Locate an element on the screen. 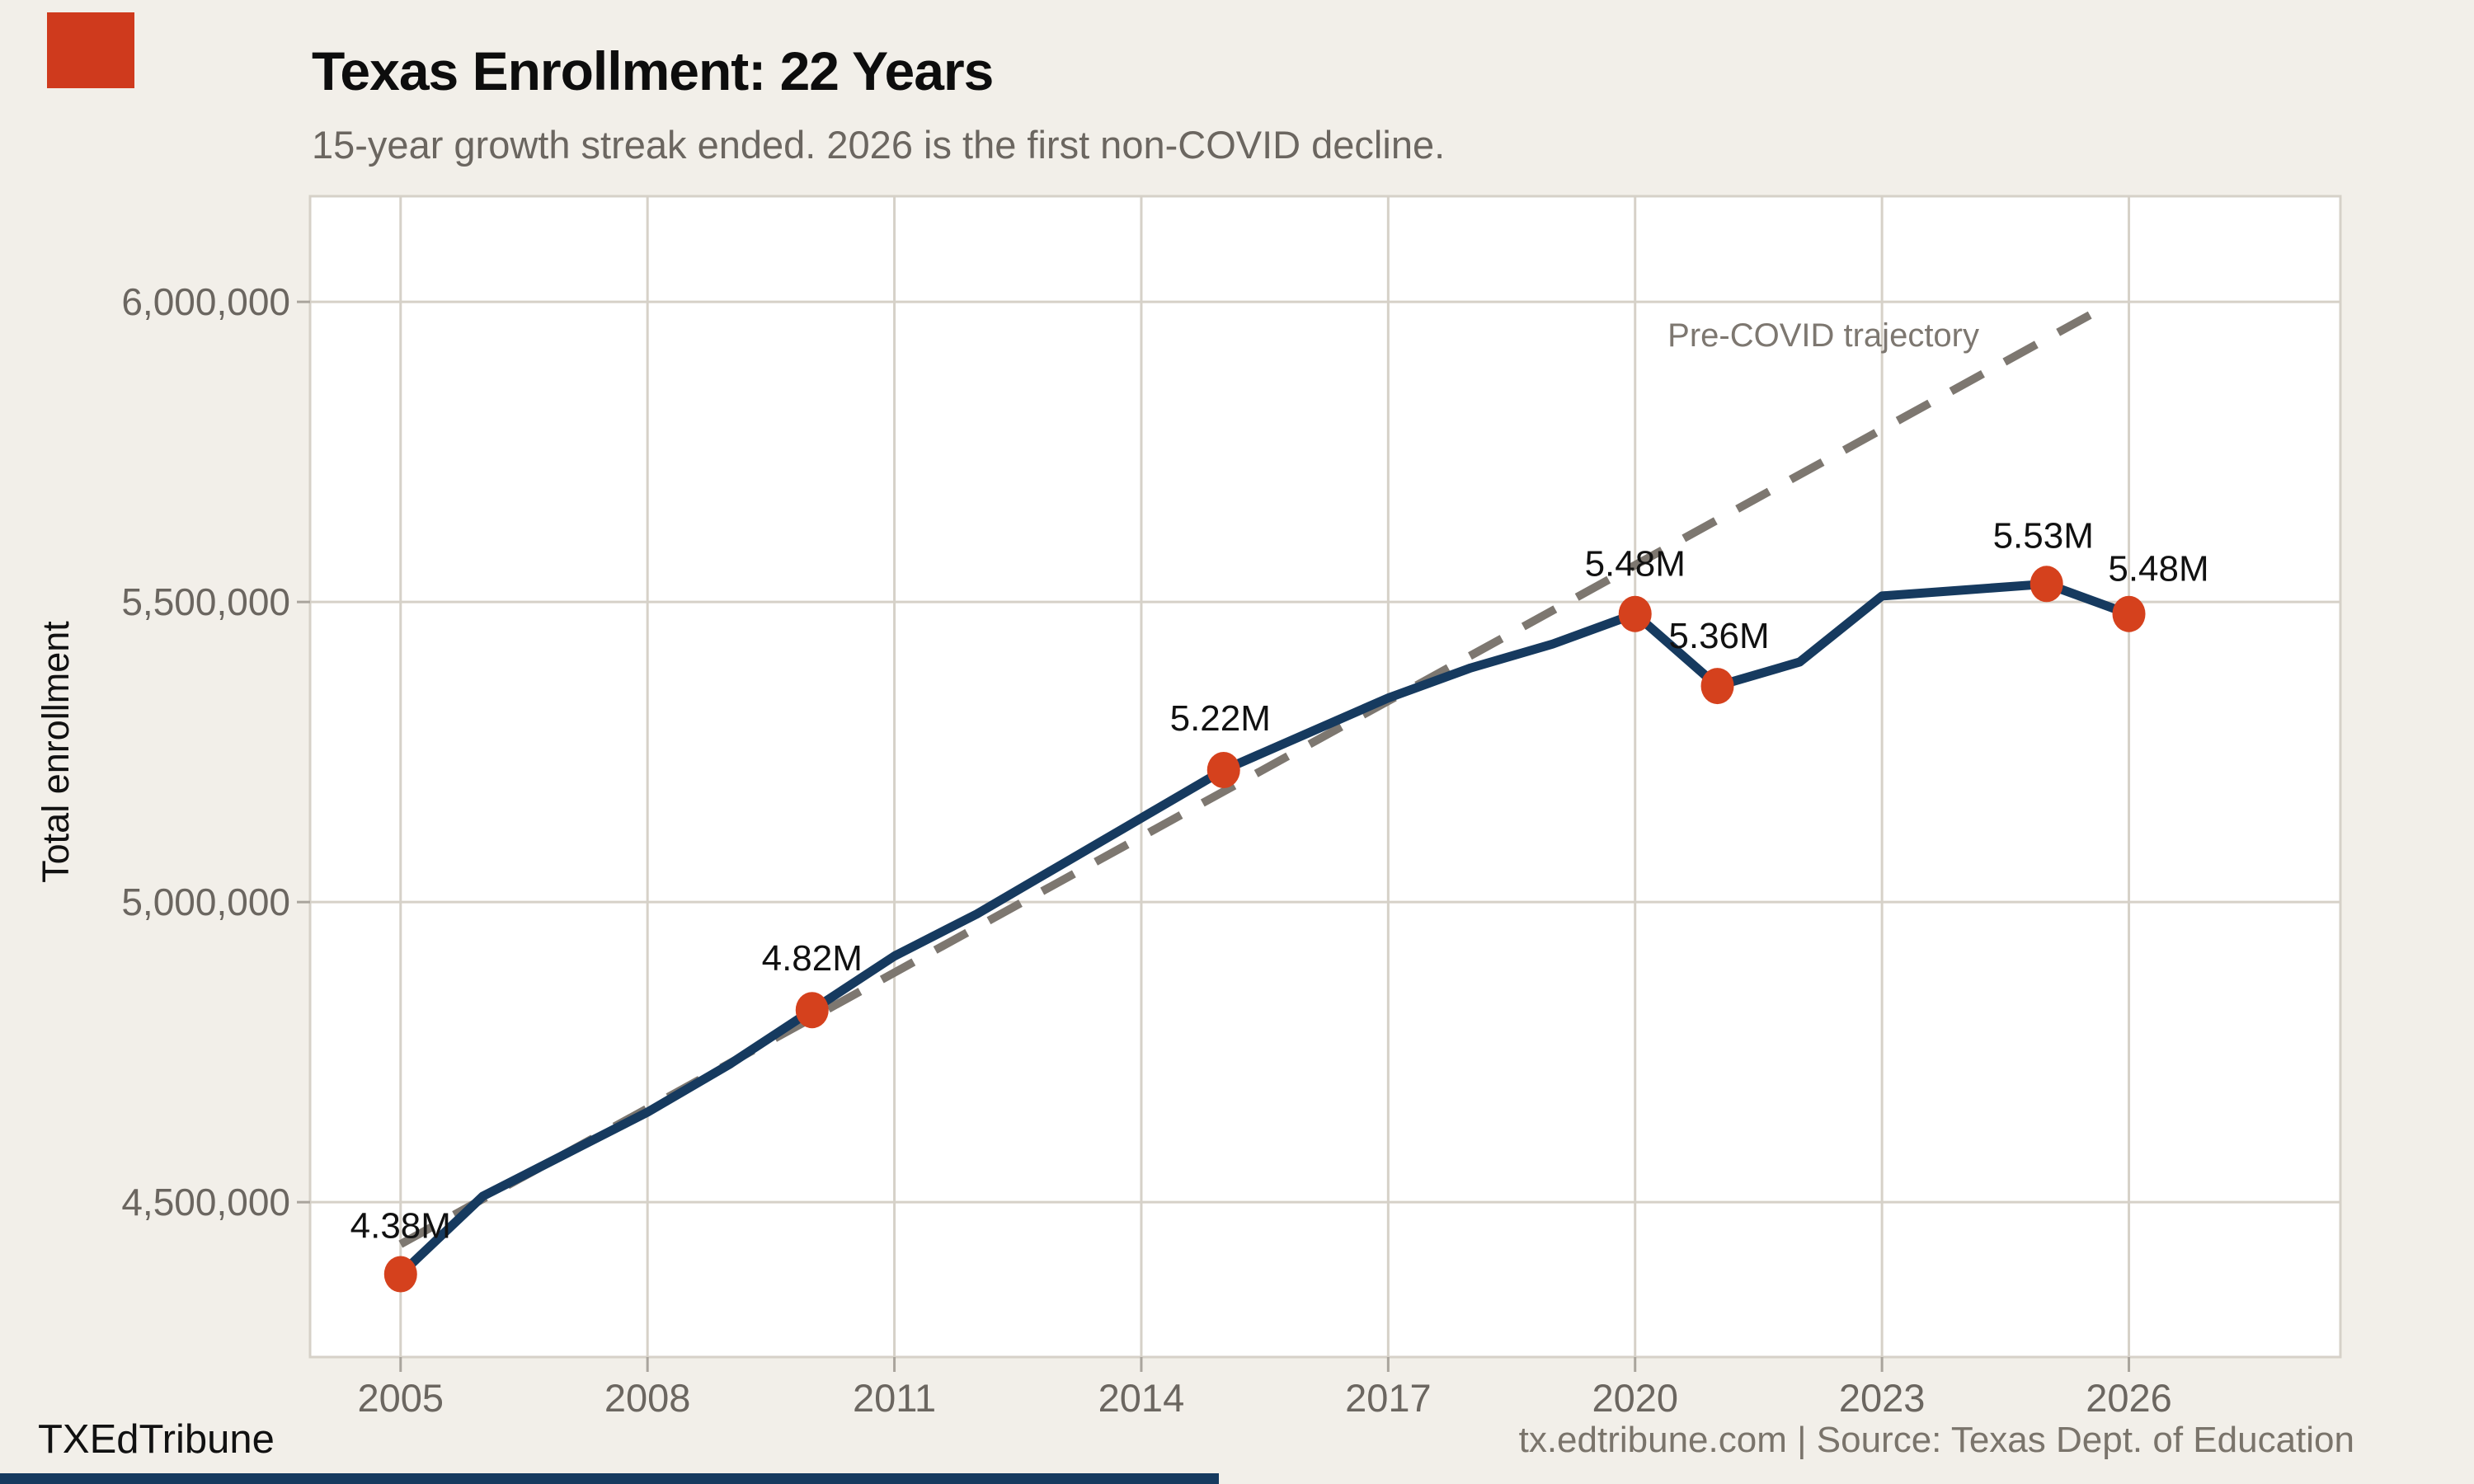 This screenshot has width=2474, height=1484. x-tick-label: 2017 is located at coordinates (1388, 1398).